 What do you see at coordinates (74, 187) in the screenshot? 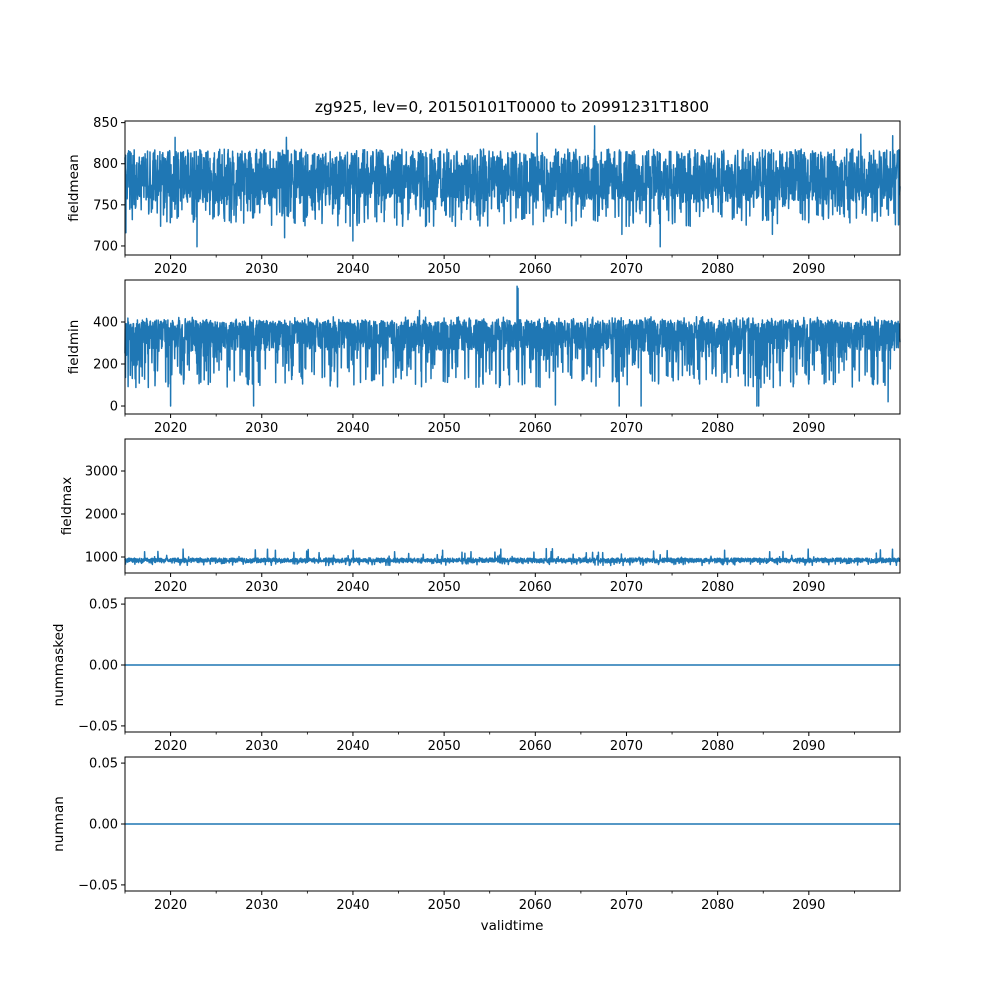
I see `y-axis-label-fieldmean: fieldmean` at bounding box center [74, 187].